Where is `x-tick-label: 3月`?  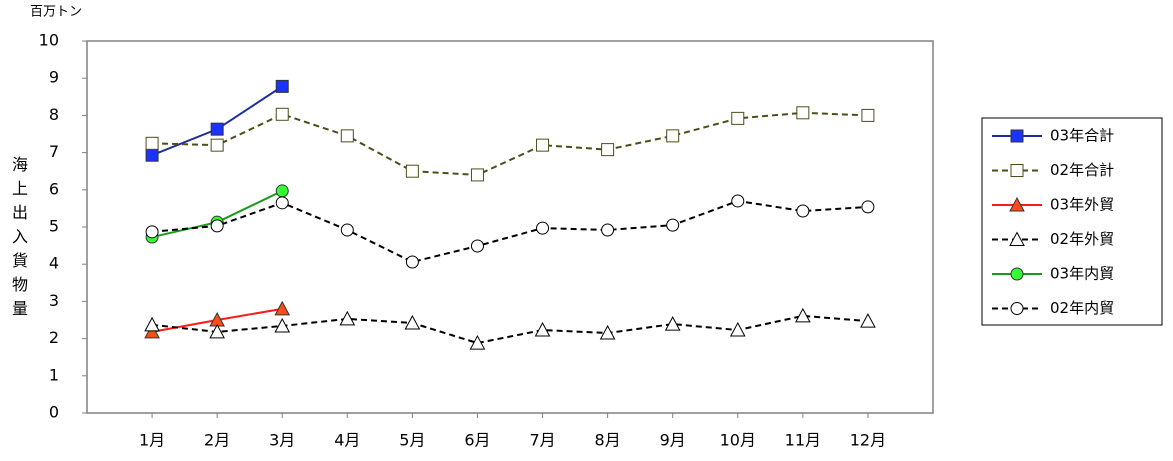 x-tick-label: 3月 is located at coordinates (282, 440).